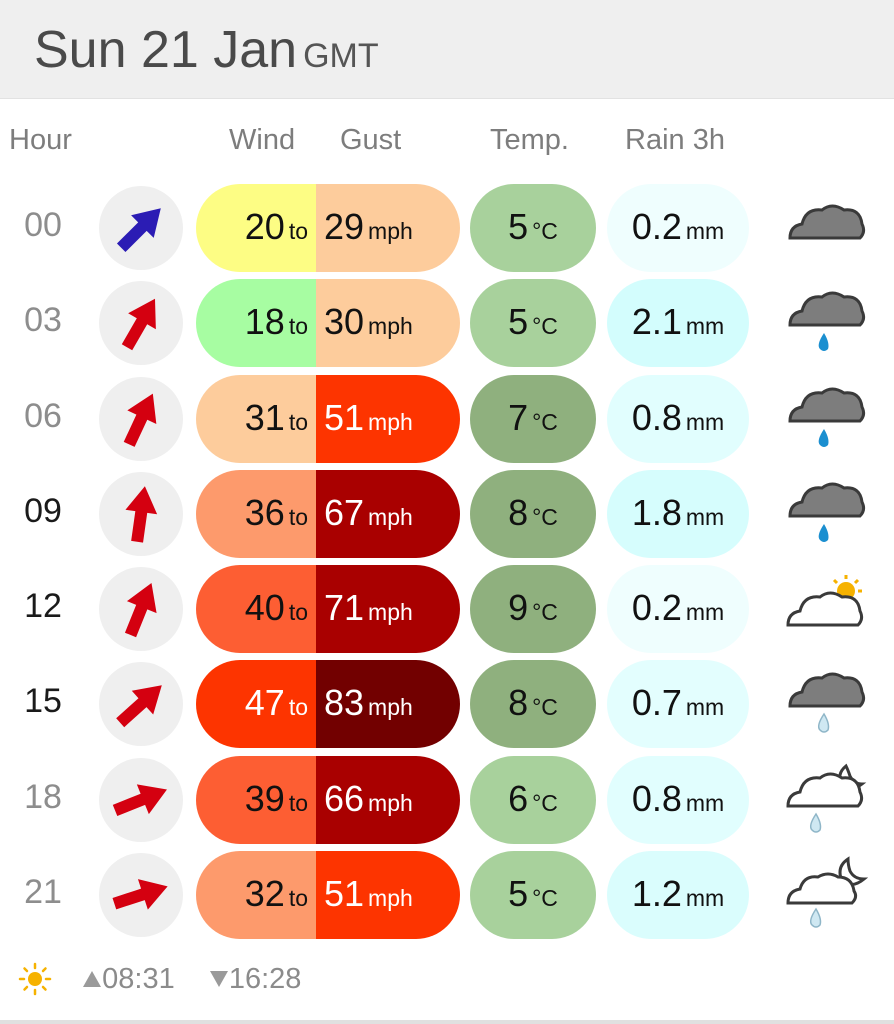 This screenshot has width=894, height=1024. Describe the element at coordinates (92, 979) in the screenshot. I see `triangle-up-icon` at that location.